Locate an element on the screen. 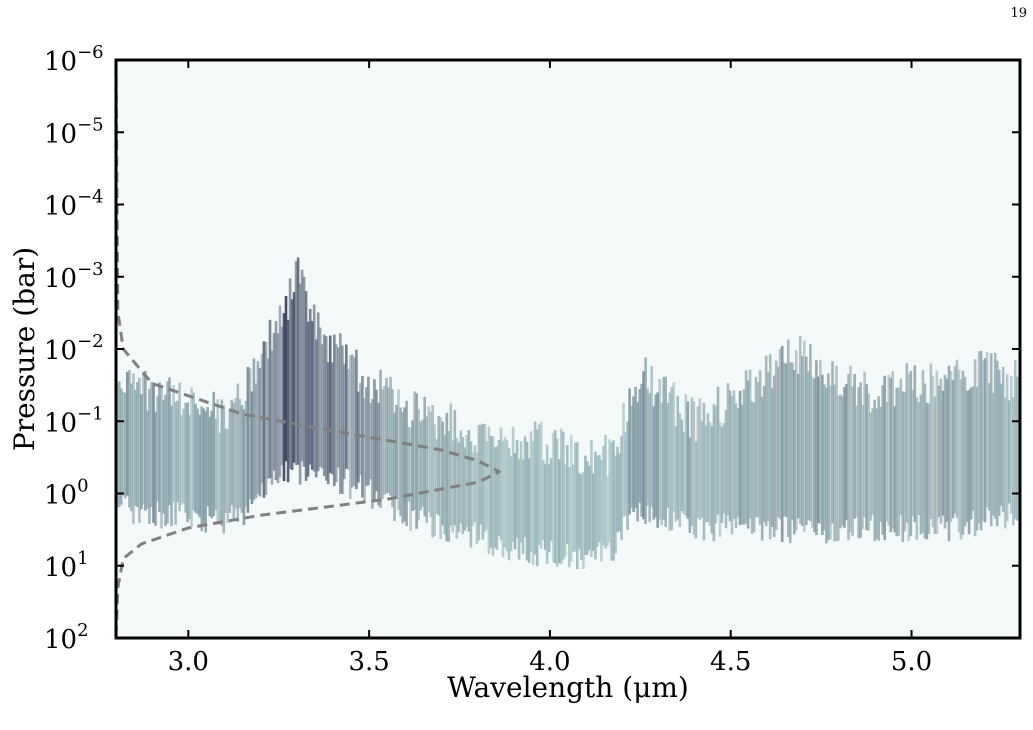 The image size is (1033, 730). y-tick-label: 10⁻⁵ is located at coordinates (74, 131).